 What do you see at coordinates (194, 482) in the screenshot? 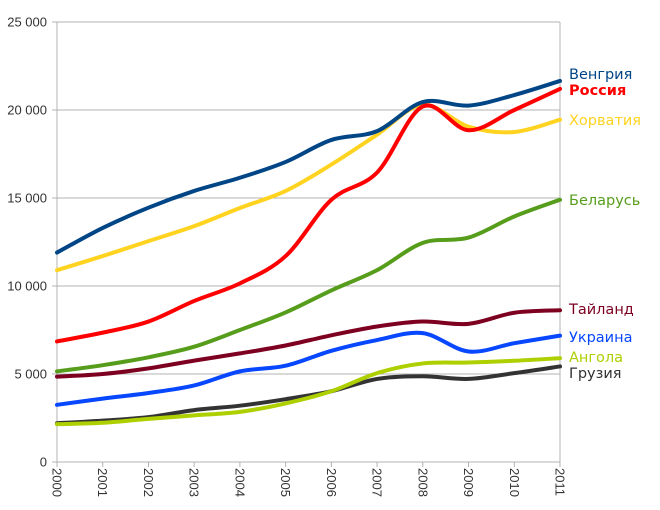
I see `x-tick-label: 2003` at bounding box center [194, 482].